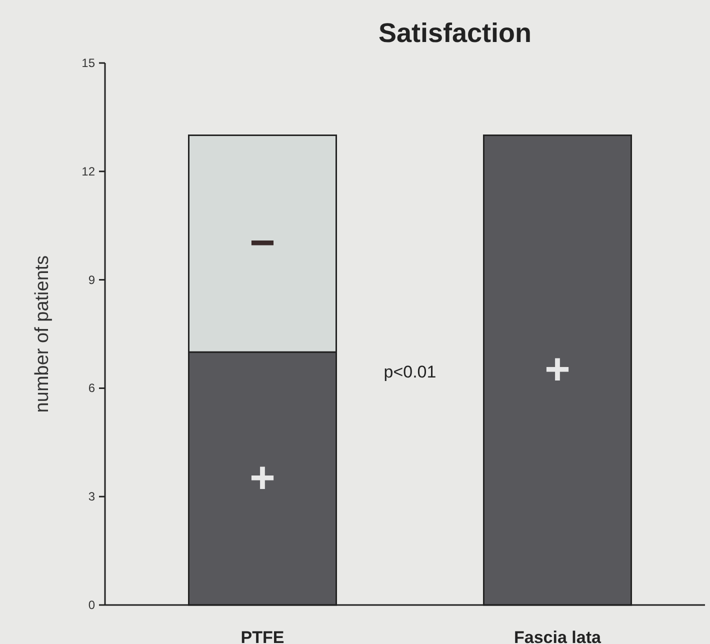  What do you see at coordinates (89, 171) in the screenshot?
I see `y-tick-label: 12` at bounding box center [89, 171].